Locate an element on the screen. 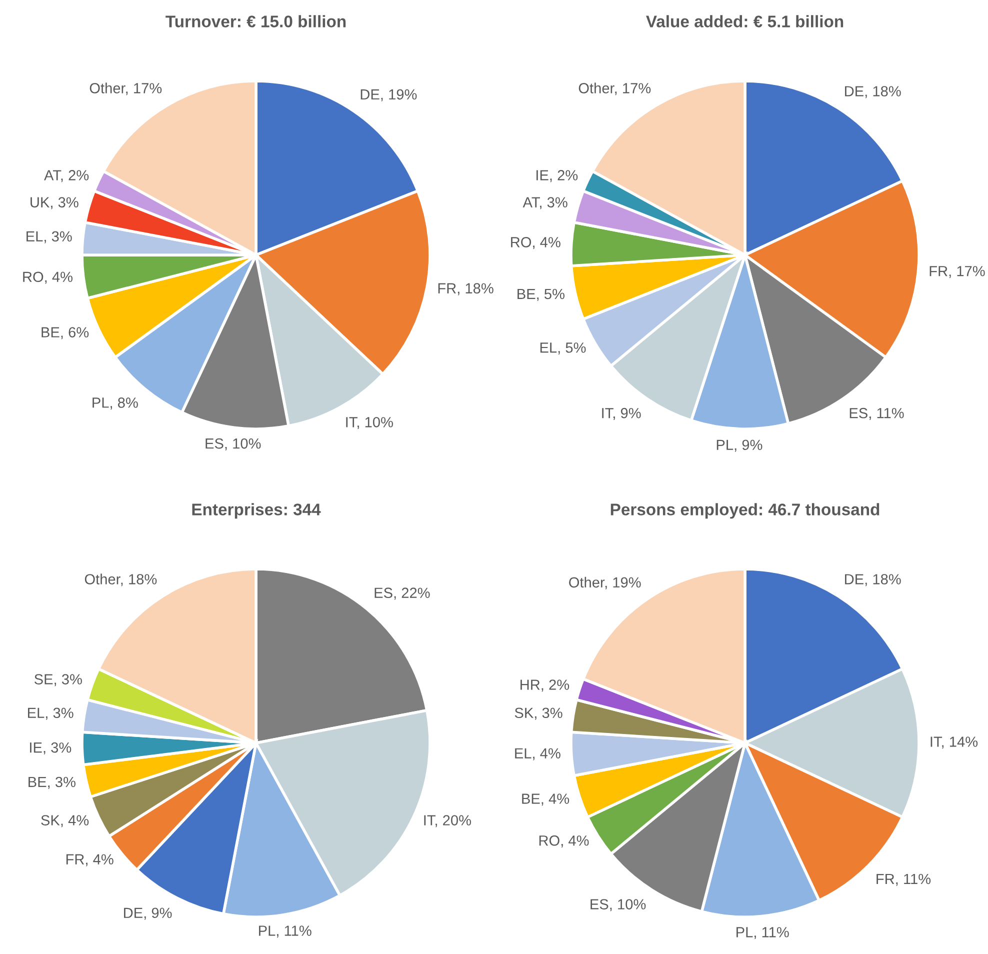 The height and width of the screenshot is (954, 988). chart-title: Persons employed: 46.7 thousand is located at coordinates (745, 511).